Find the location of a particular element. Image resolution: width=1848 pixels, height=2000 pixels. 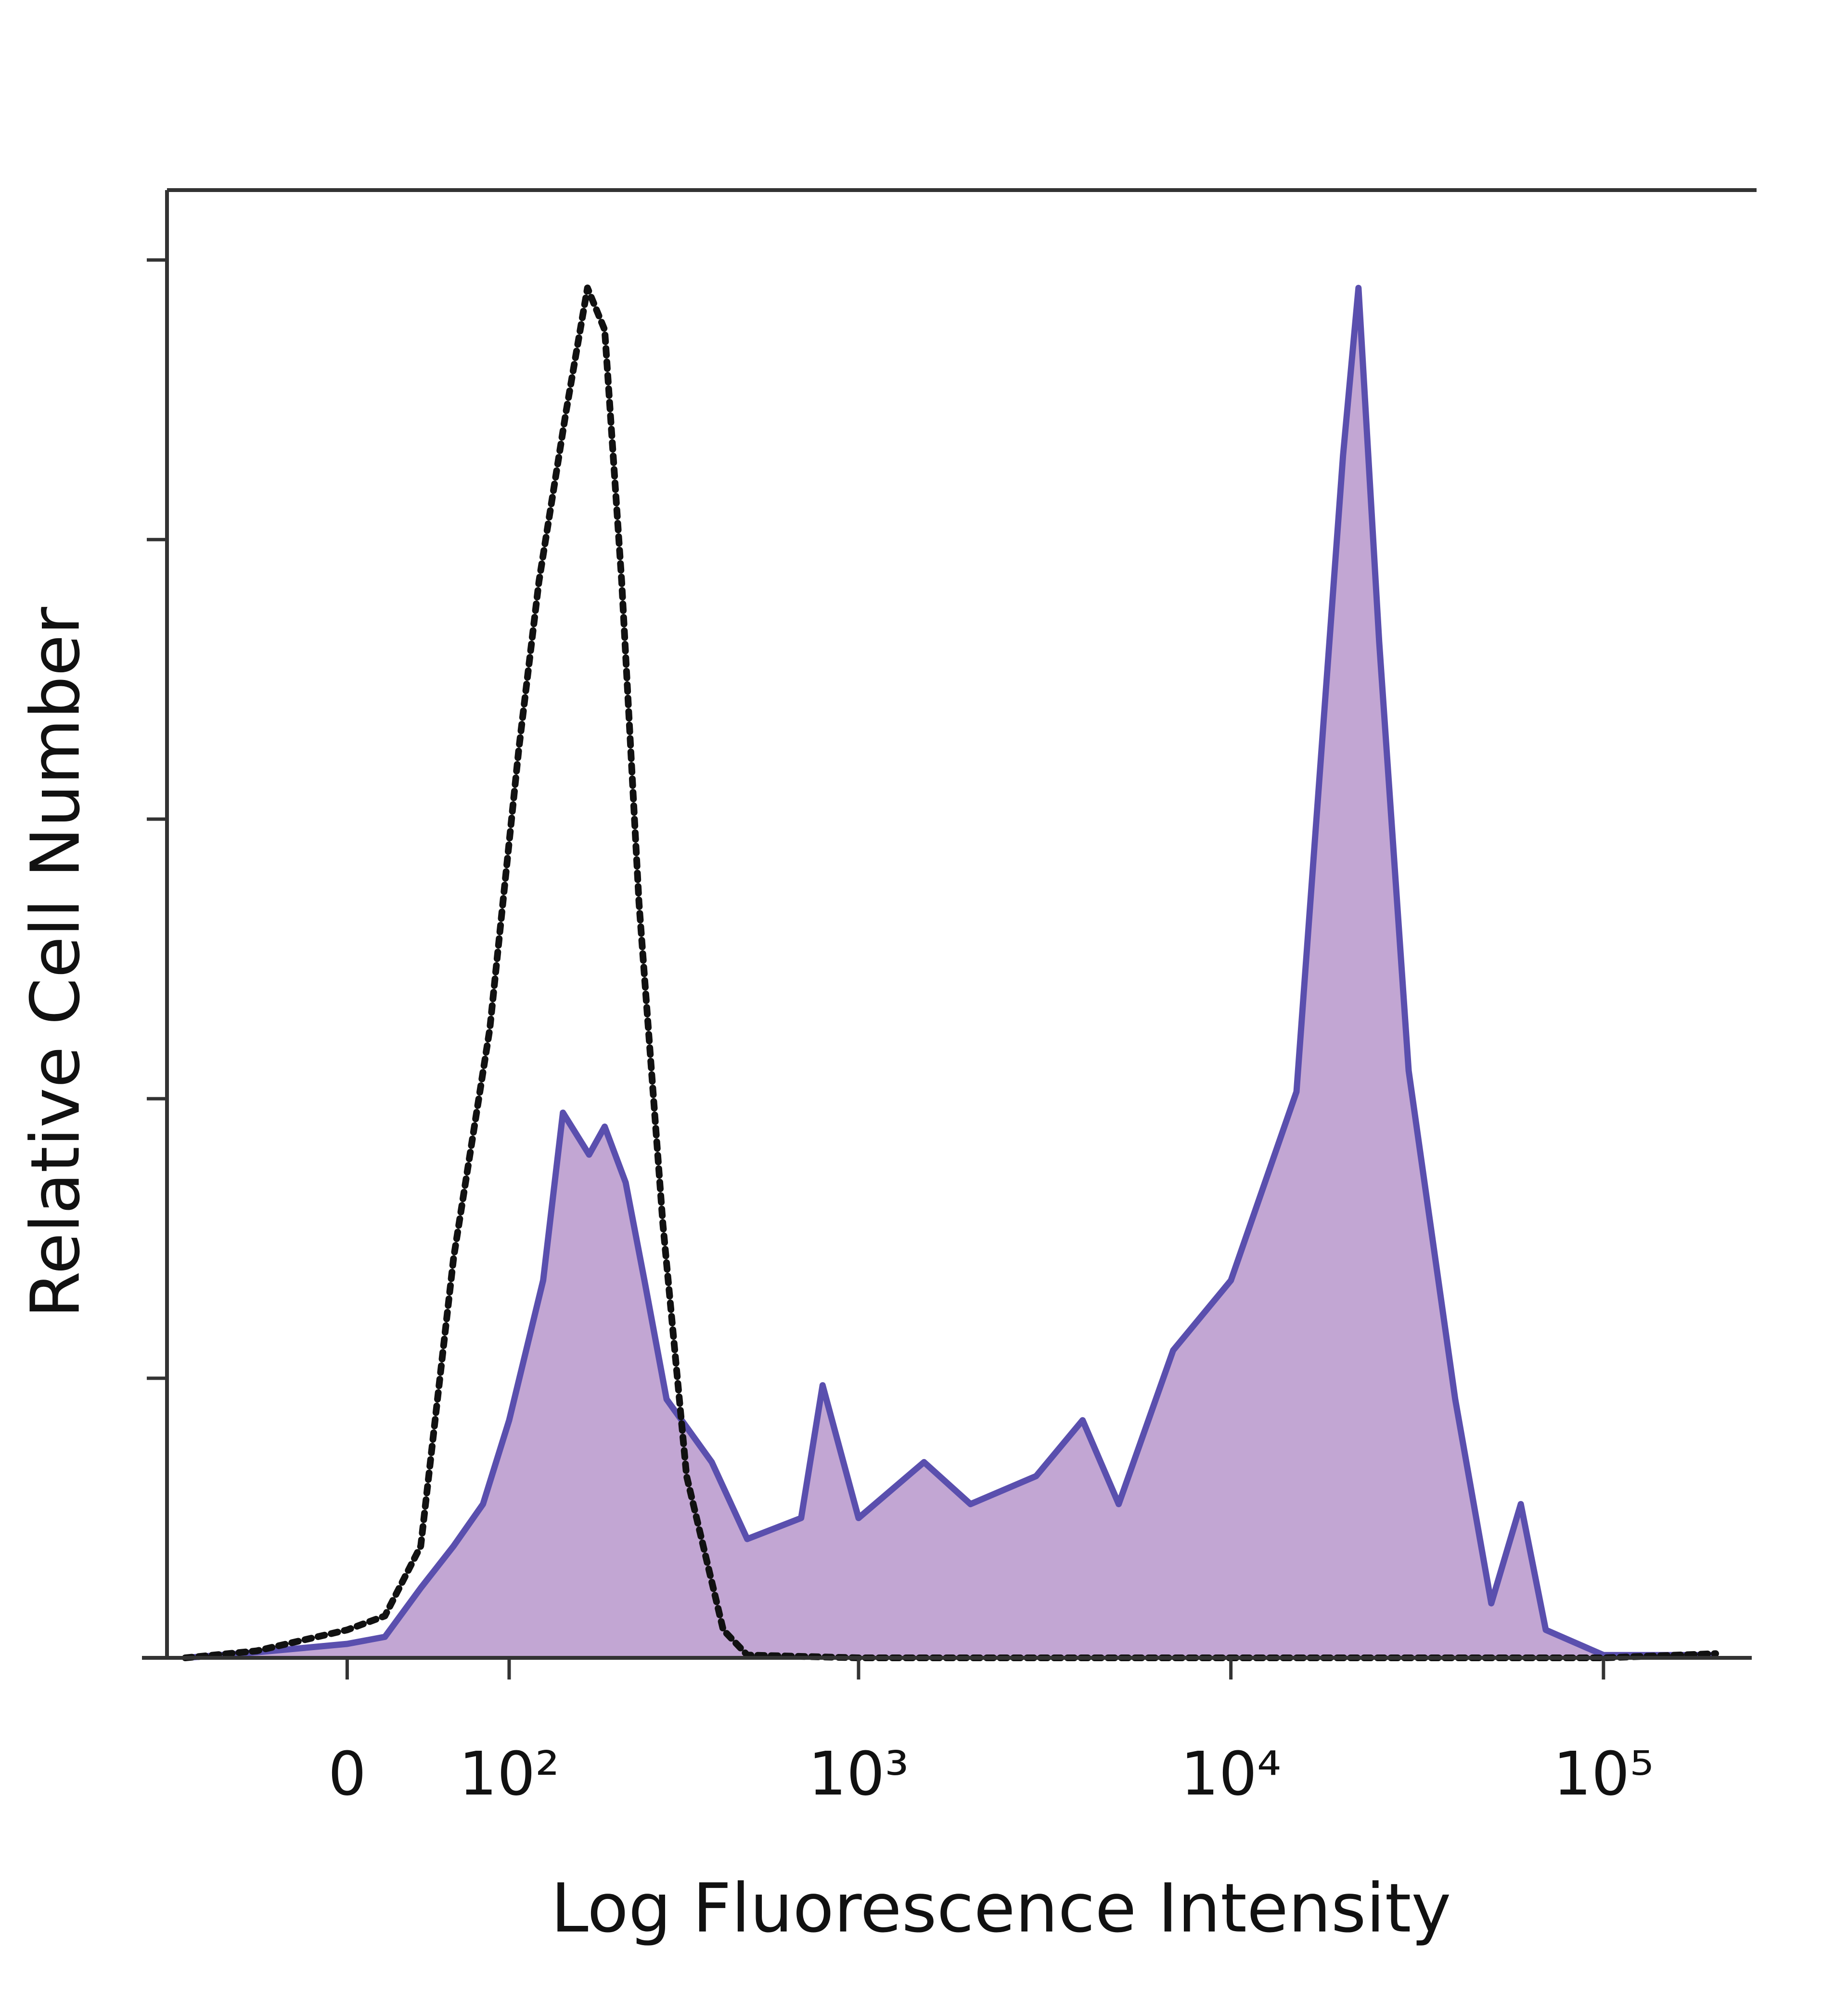

x-tick-label: 0 is located at coordinates (347, 1774).